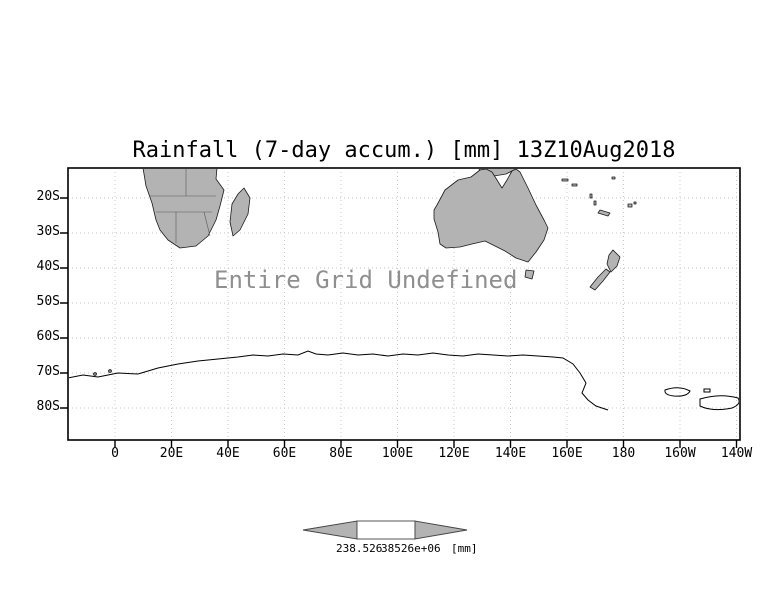 The width and height of the screenshot is (784, 612). Describe the element at coordinates (426, 444) in the screenshot. I see `x-axis-ticks` at that location.